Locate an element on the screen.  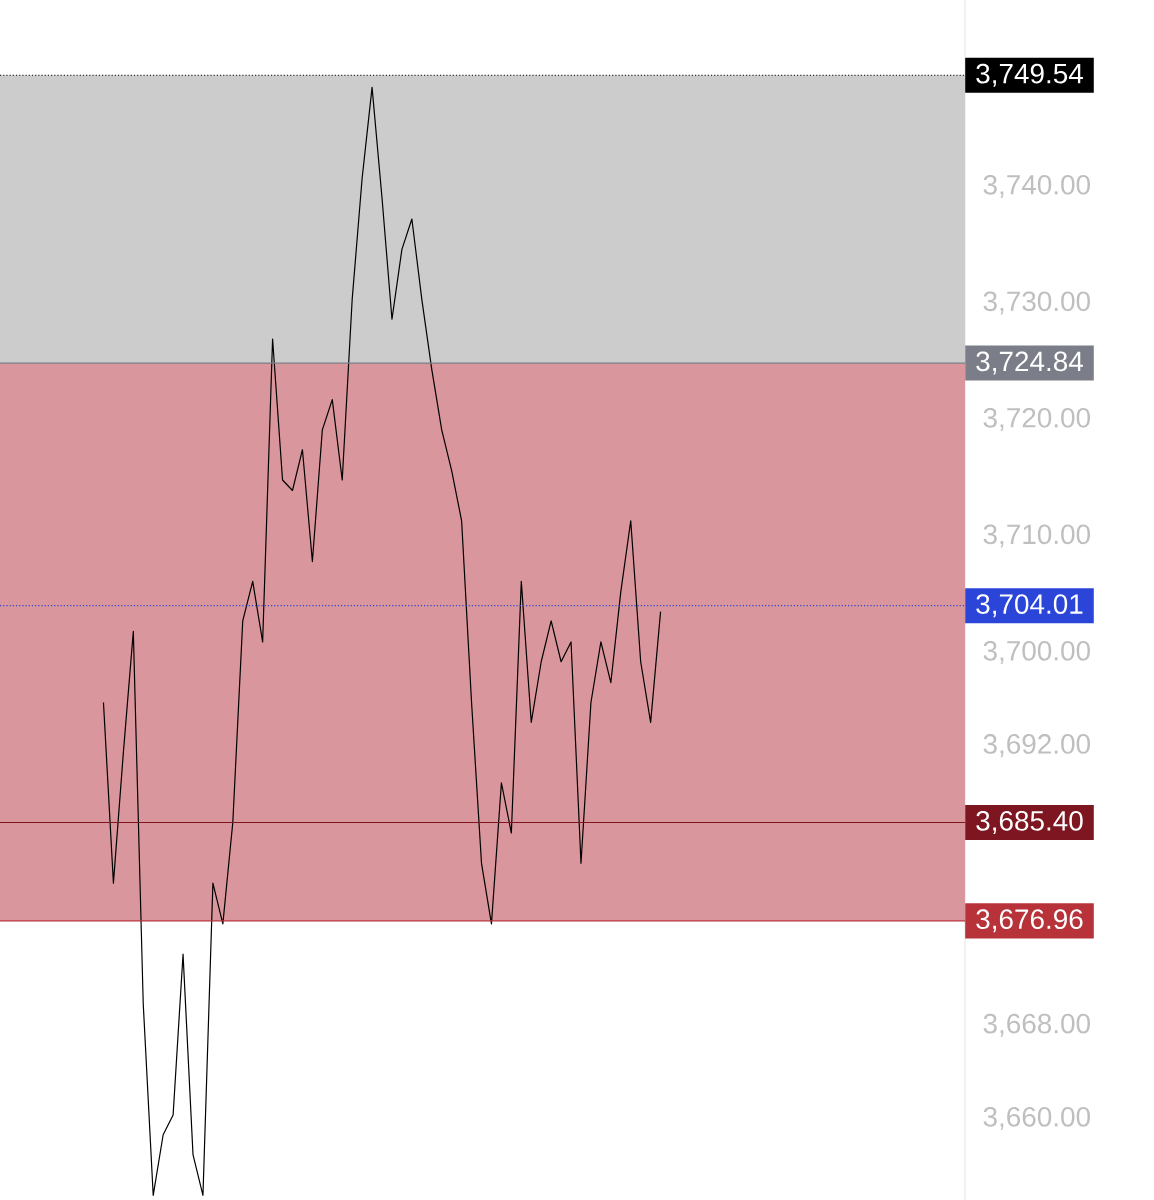
ref-line-label: 3,724.84 is located at coordinates (1029, 363).